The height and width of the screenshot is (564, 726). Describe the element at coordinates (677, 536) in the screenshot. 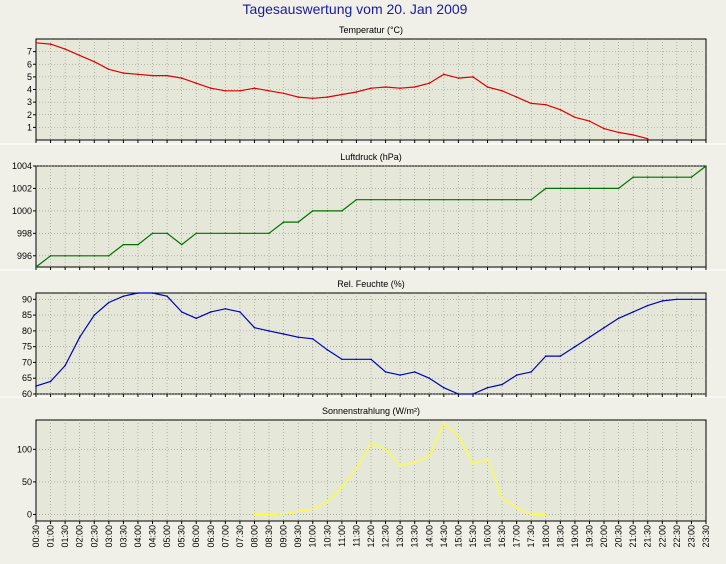

I see `x-tick-label: 22:30` at that location.